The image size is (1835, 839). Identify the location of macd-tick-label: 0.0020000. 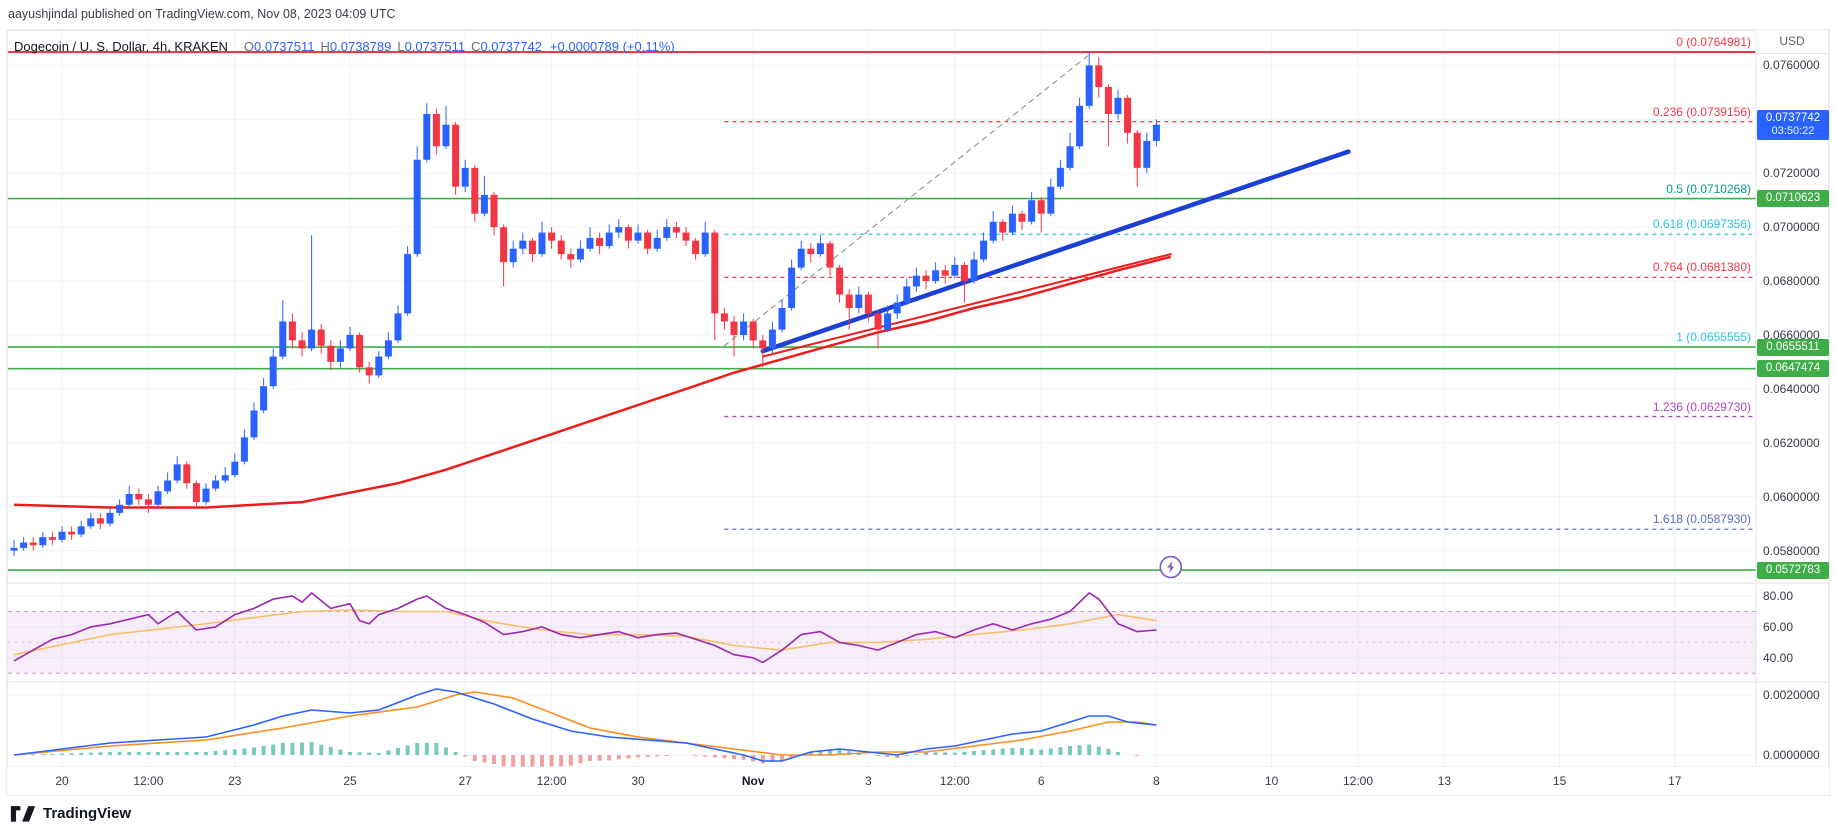
(1791, 695).